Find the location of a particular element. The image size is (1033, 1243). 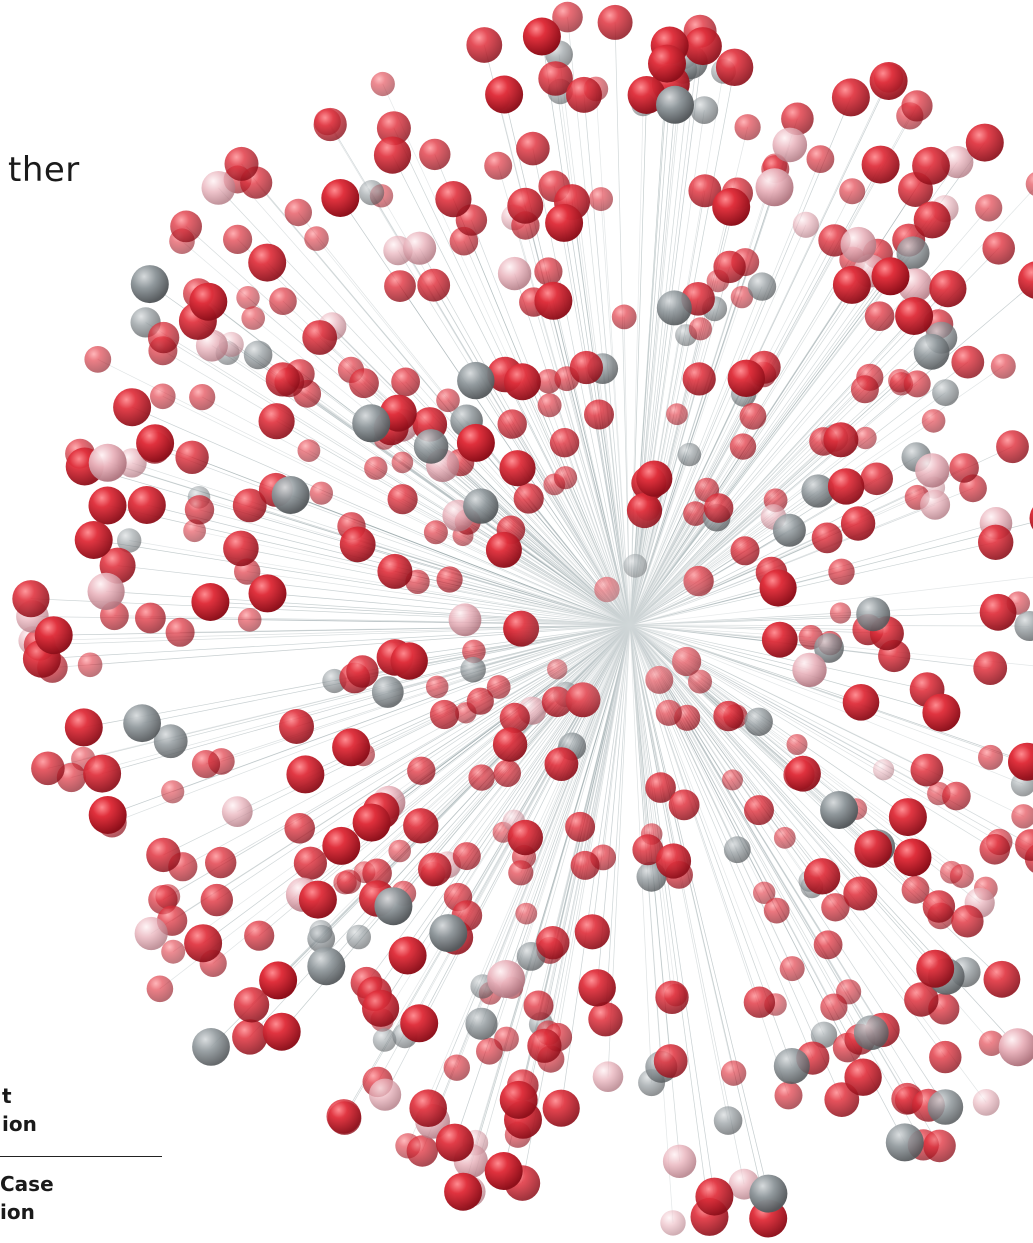

side-label-line-2: ion is located at coordinates (19, 1124).